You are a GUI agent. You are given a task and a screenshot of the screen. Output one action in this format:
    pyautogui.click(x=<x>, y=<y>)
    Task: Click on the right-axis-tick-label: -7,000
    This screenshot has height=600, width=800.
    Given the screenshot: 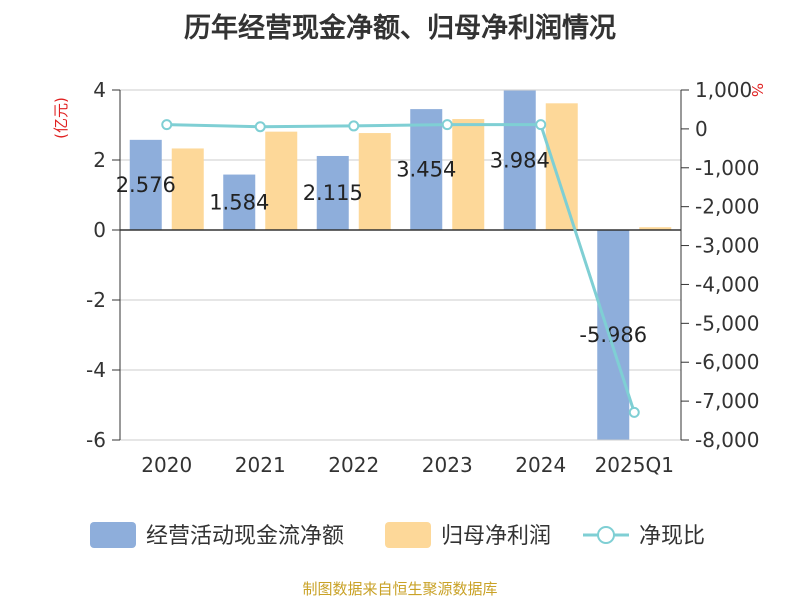 What is the action you would take?
    pyautogui.click(x=727, y=401)
    